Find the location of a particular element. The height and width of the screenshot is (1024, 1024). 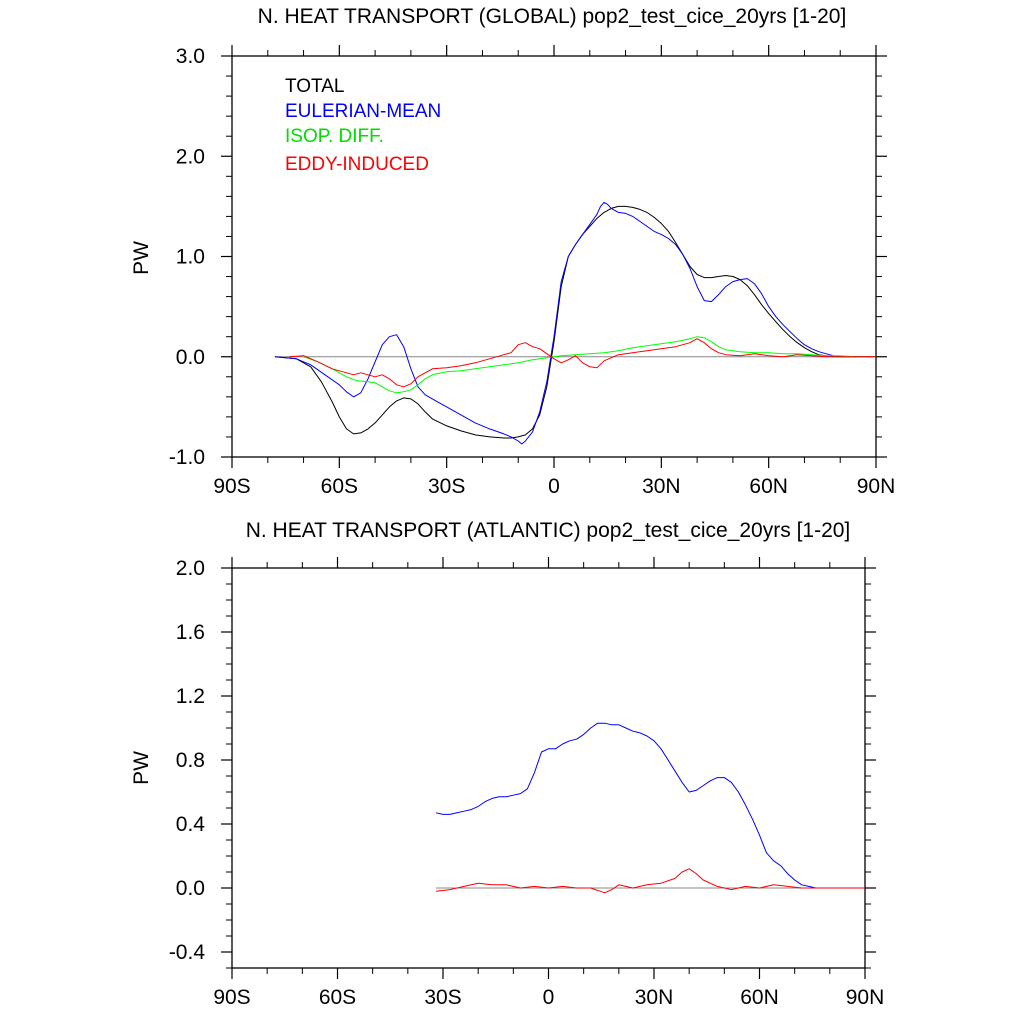

legend-eulerian-mean: EULERIAN-MEAN is located at coordinates (363, 111).